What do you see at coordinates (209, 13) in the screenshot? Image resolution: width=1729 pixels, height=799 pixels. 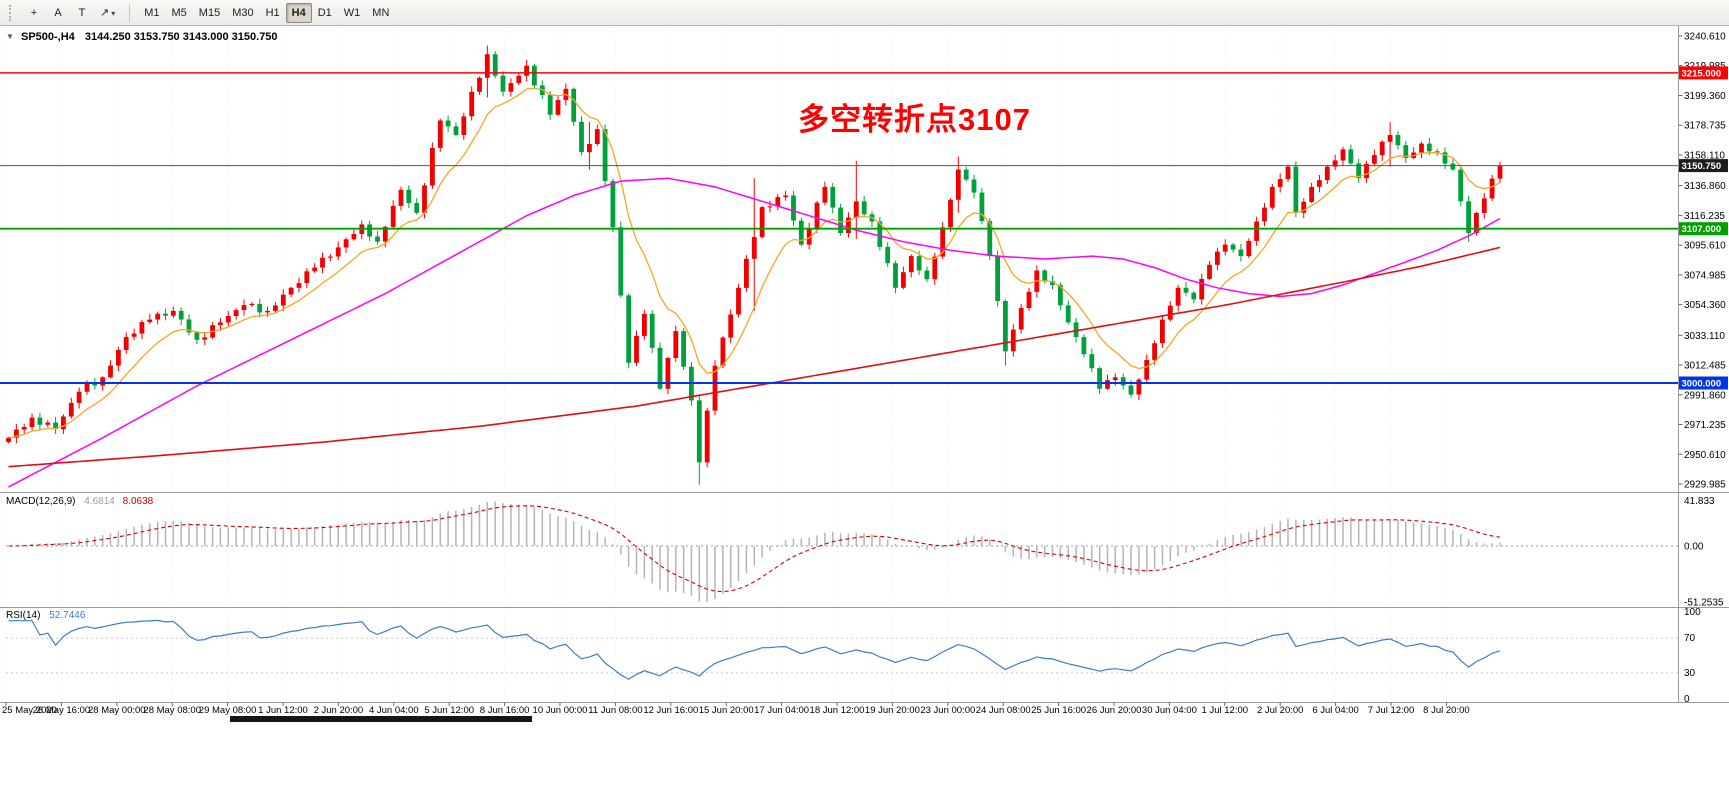 I see `timeframe-m15-button: M15` at bounding box center [209, 13].